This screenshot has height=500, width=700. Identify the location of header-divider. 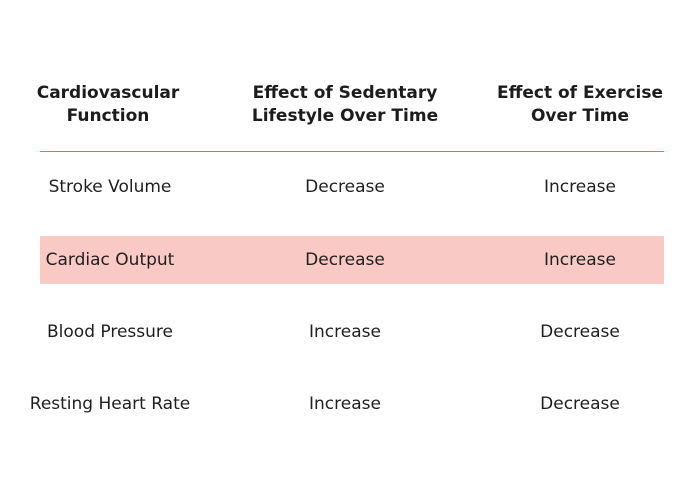
(352, 151).